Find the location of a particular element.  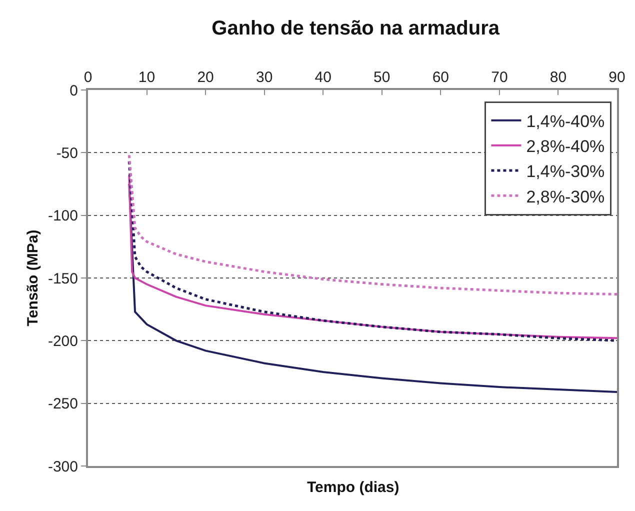

x-tick-label: 60 is located at coordinates (441, 77).